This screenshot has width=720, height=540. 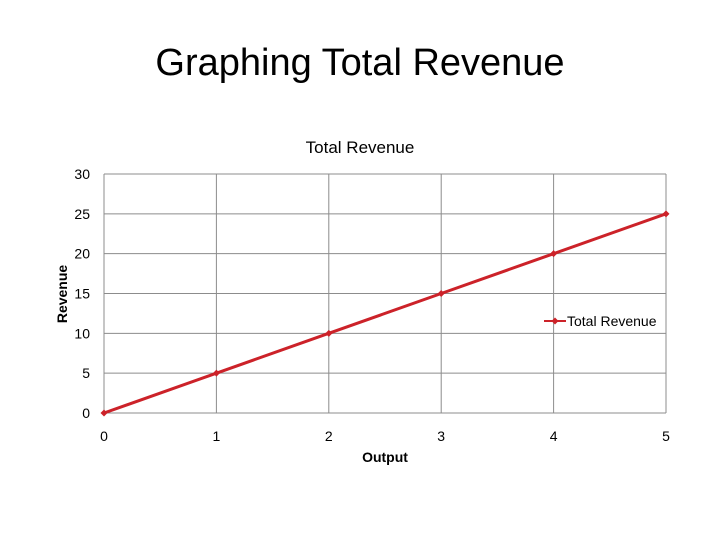 I want to click on y-tick-labels: 0 5 10 15 20 25 30, so click(x=82, y=293).